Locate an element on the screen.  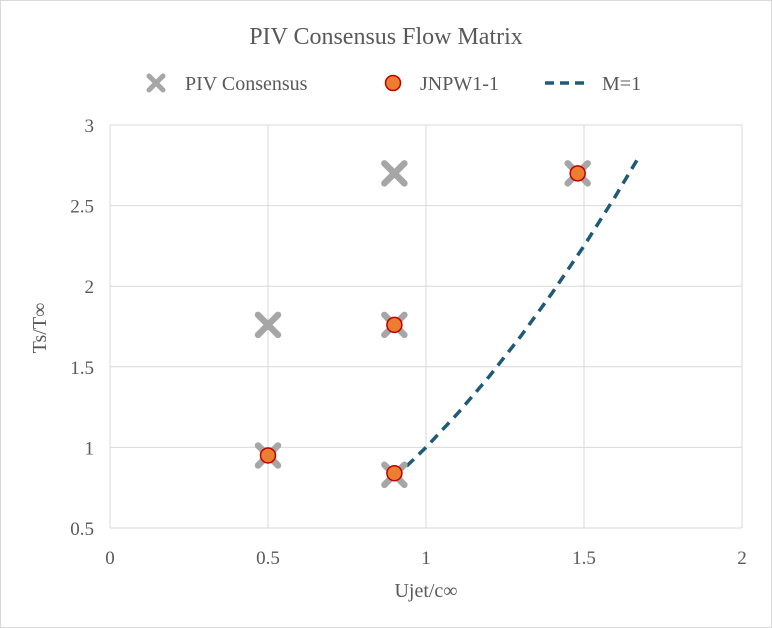
x-axis-title: Ujet/c∞ is located at coordinates (425, 591).